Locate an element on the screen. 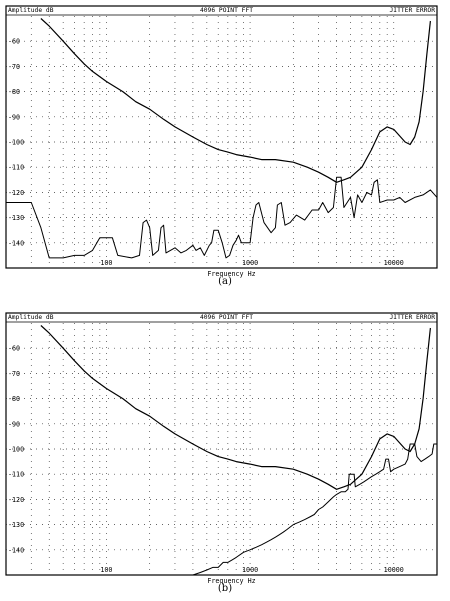 This screenshot has height=601, width=450. x-tick-label-b: 1000 is located at coordinates (250, 570).